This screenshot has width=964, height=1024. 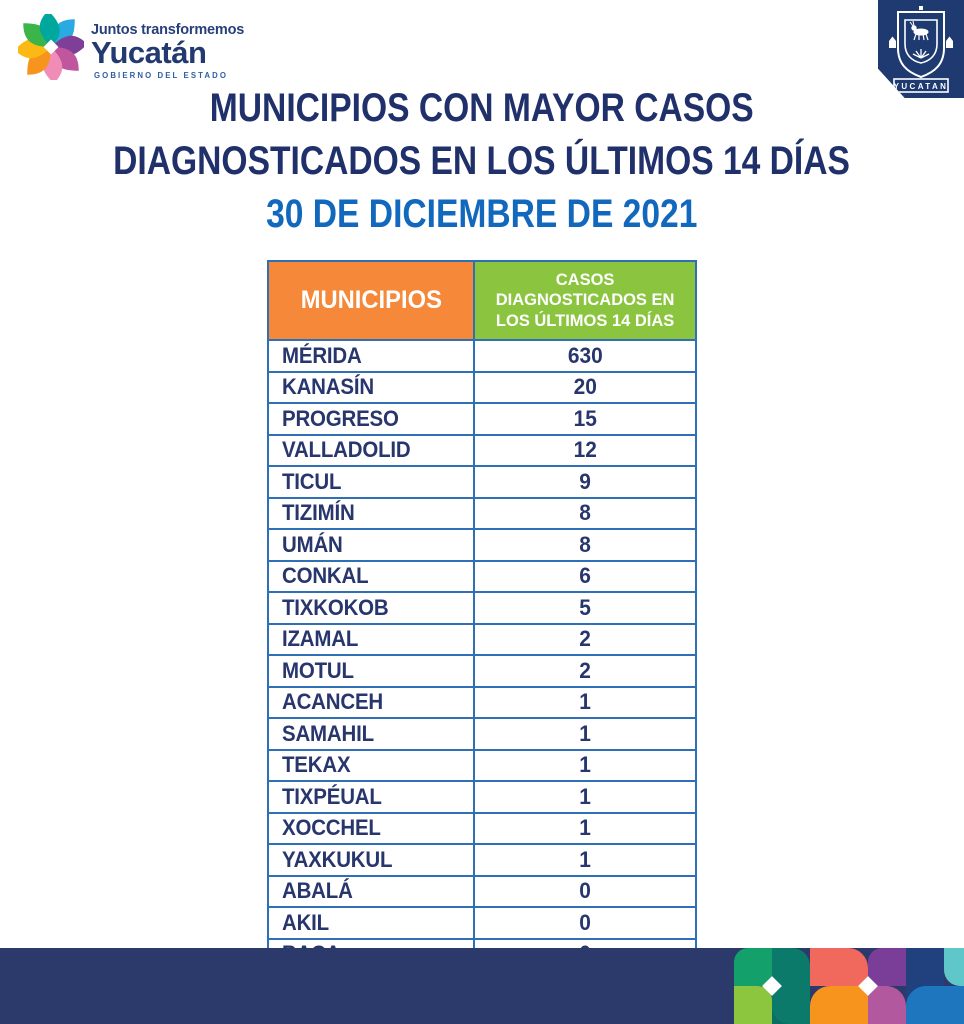 I want to click on municipality-label: TIZIMÍN, so click(x=318, y=513).